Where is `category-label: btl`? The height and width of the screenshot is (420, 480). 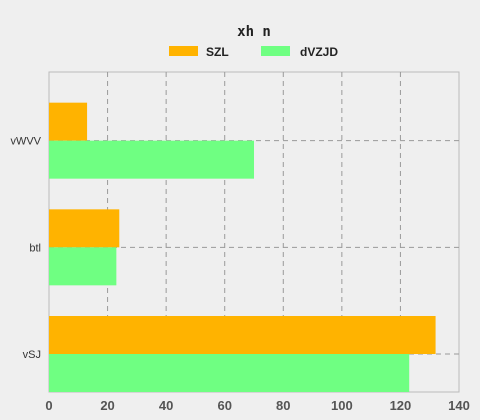
category-label: btl is located at coordinates (35, 248).